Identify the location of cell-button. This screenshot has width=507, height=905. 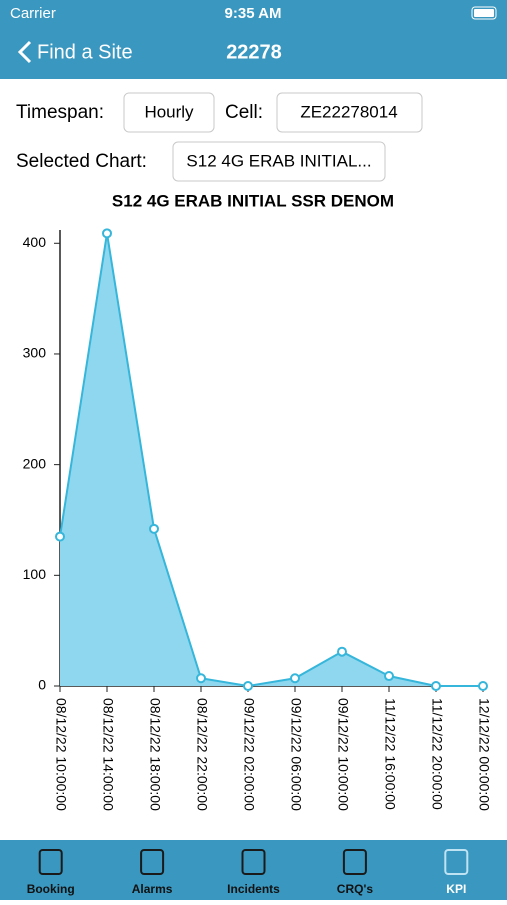
(349, 112).